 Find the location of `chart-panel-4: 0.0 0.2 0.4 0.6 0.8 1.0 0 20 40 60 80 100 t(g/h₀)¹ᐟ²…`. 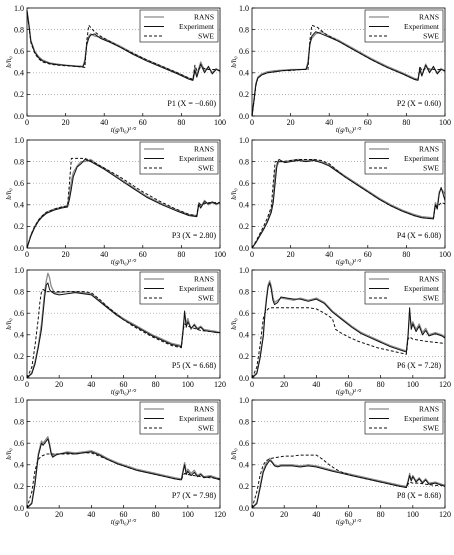

chart-panel-4: 0.0 0.2 0.4 0.6 0.8 1.0 0 20 40 60 80 100 t(g/h₀)¹ᐟ²… is located at coordinates (340, 201).